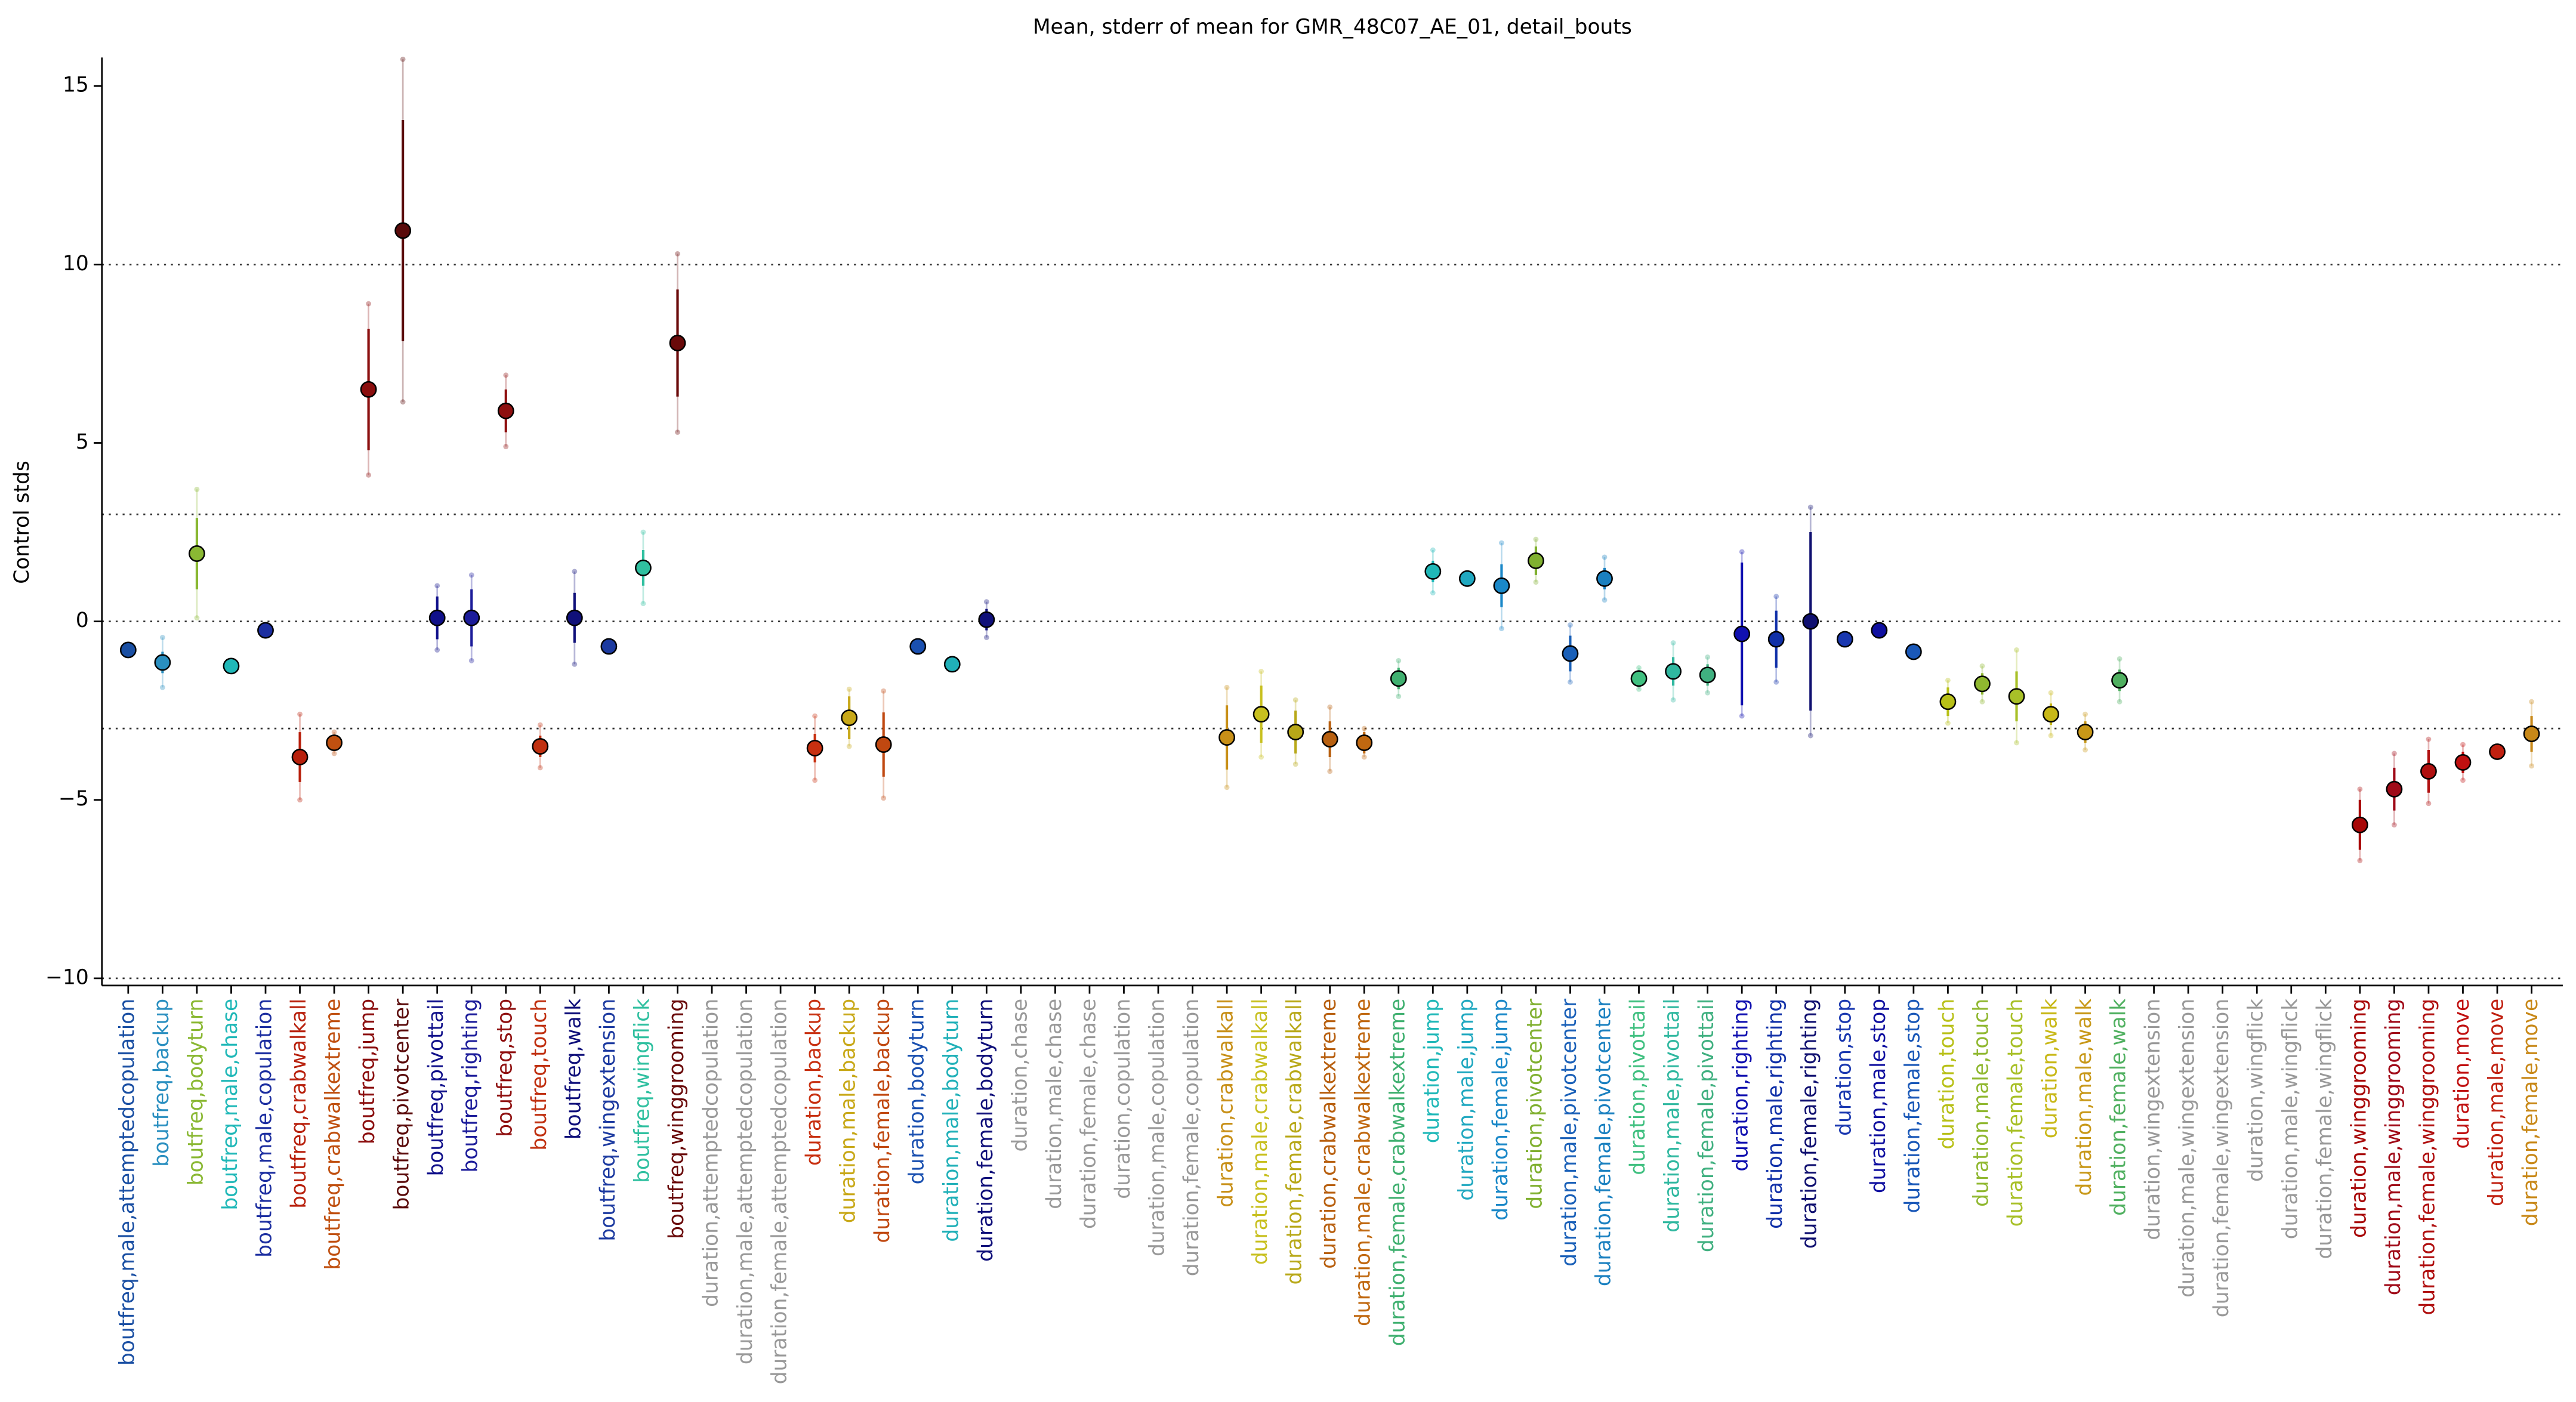 The width and height of the screenshot is (2576, 1402). What do you see at coordinates (1295, 1142) in the screenshot?
I see `x-tick-label: duration,female,crabwalkall` at bounding box center [1295, 1142].